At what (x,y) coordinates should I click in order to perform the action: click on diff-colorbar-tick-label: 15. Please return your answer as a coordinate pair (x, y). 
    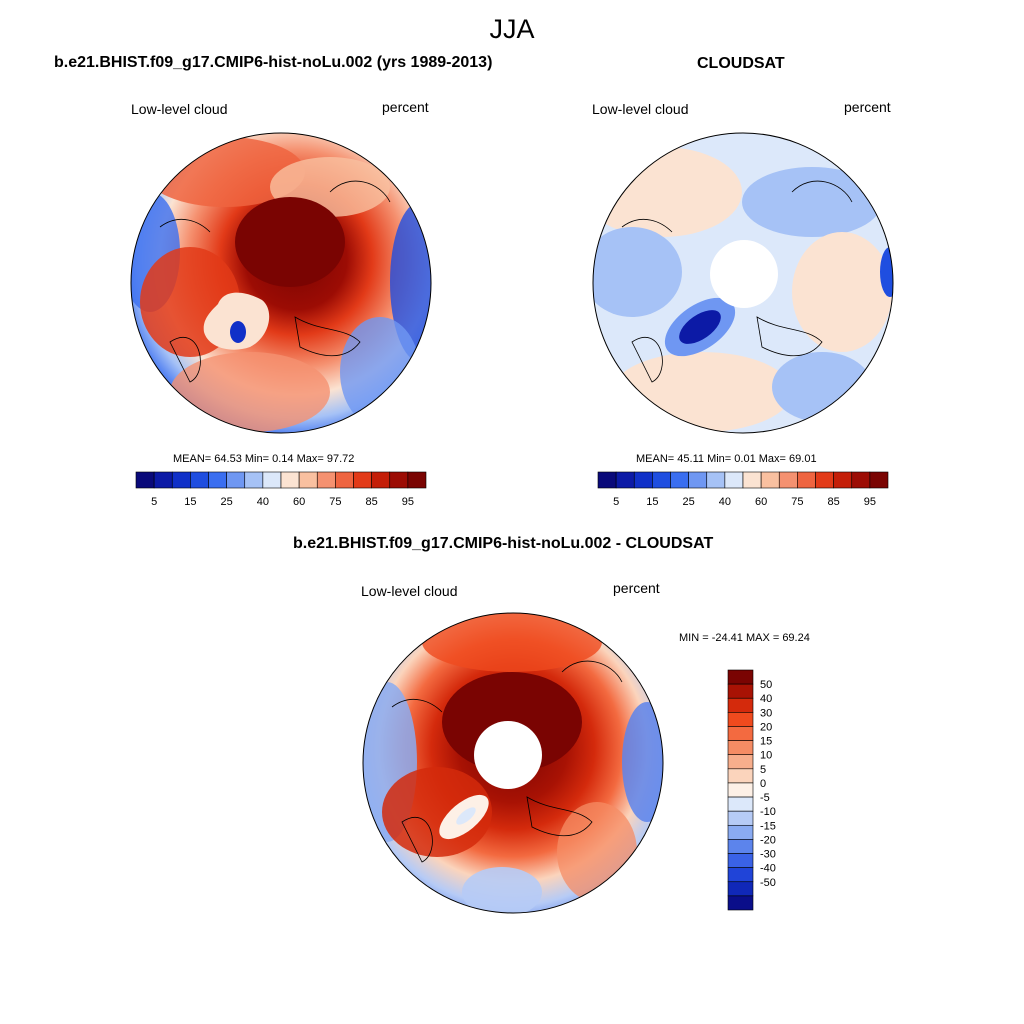
    Looking at the image, I should click on (766, 742).